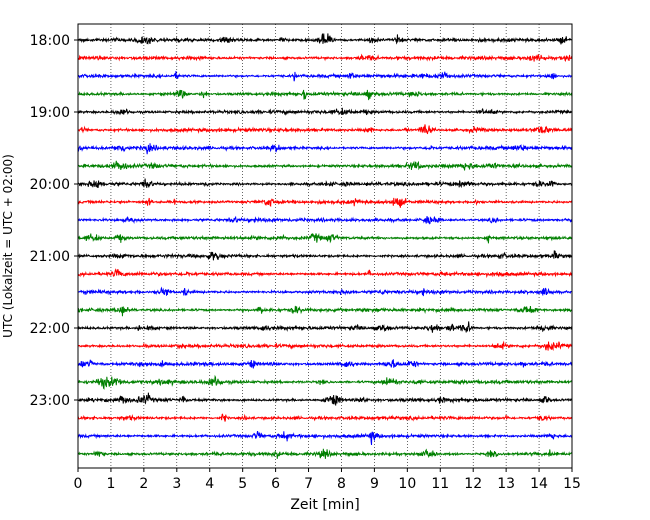 The width and height of the screenshot is (650, 520). What do you see at coordinates (50, 257) in the screenshot?
I see `y-tick-label: 21:00` at bounding box center [50, 257].